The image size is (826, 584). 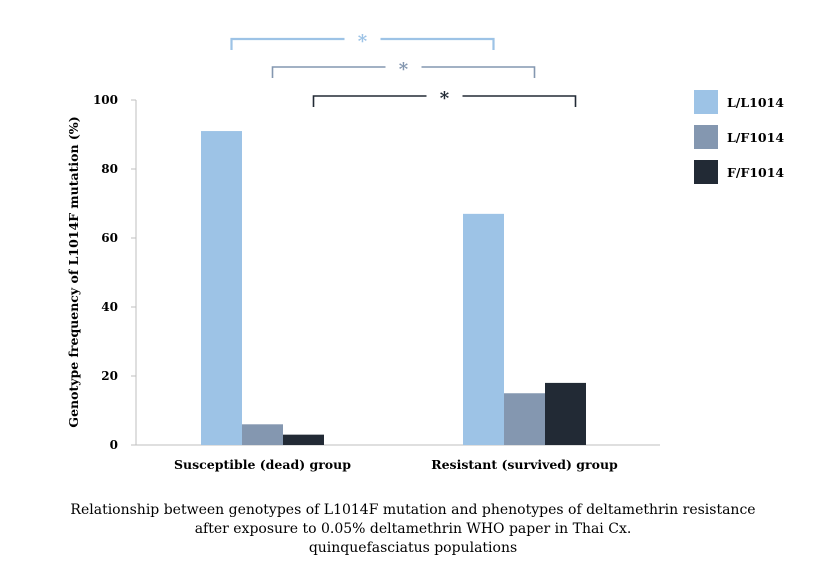 What do you see at coordinates (755, 102) in the screenshot?
I see `legend-label: L/L1014` at bounding box center [755, 102].